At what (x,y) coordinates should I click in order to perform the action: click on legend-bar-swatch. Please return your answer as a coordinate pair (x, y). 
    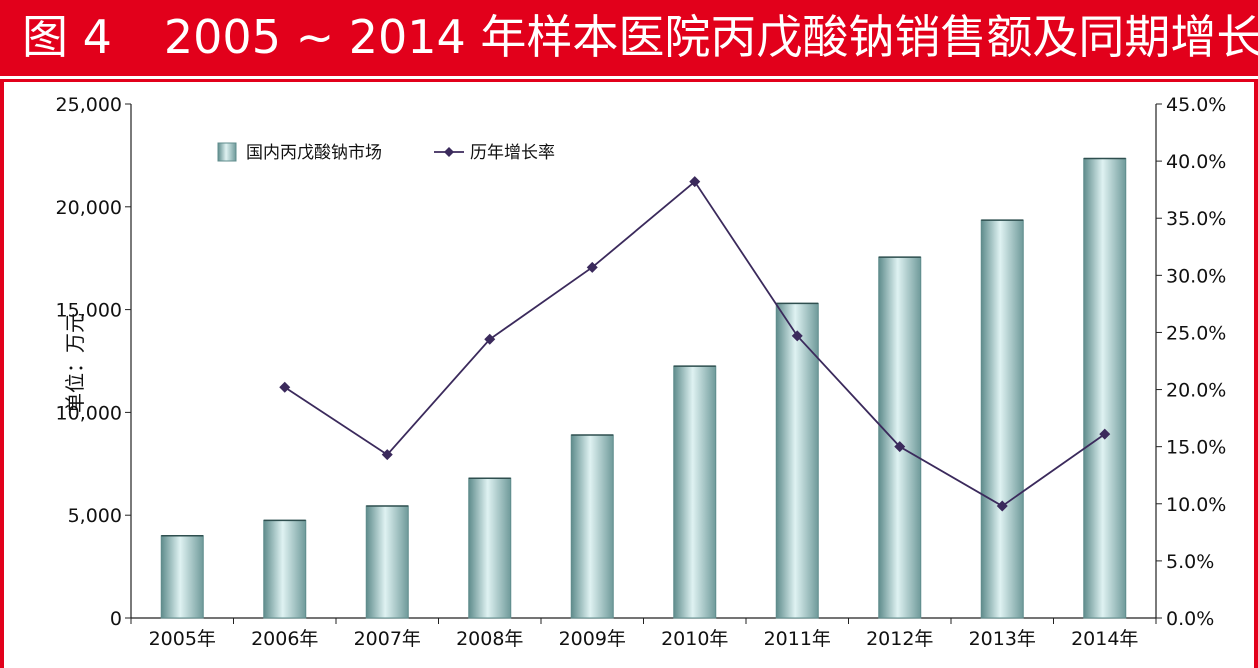
    Looking at the image, I should click on (227, 152).